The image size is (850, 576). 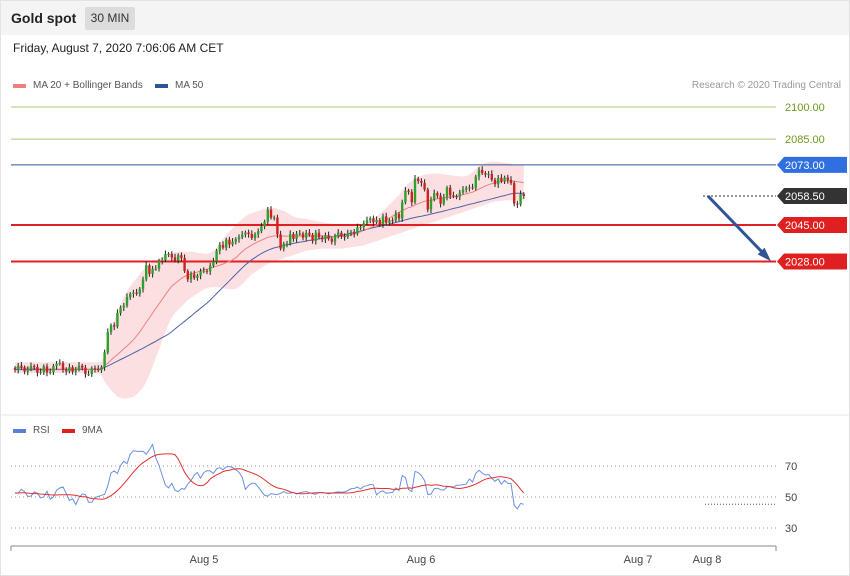 I want to click on legend-label-ma20: MA 20 + Bollinger Bands, so click(x=88, y=85).